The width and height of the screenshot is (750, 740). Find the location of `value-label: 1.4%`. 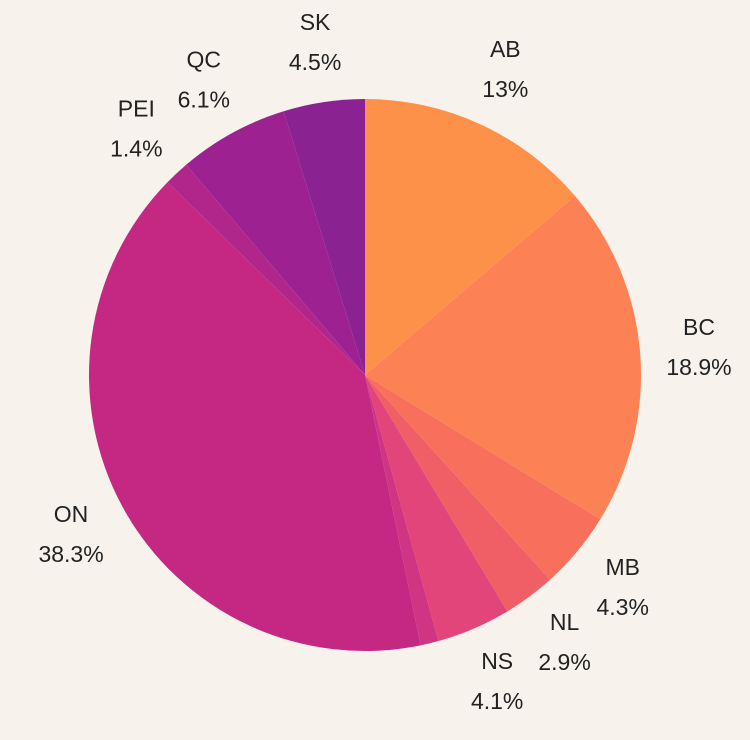

value-label: 1.4% is located at coordinates (136, 148).